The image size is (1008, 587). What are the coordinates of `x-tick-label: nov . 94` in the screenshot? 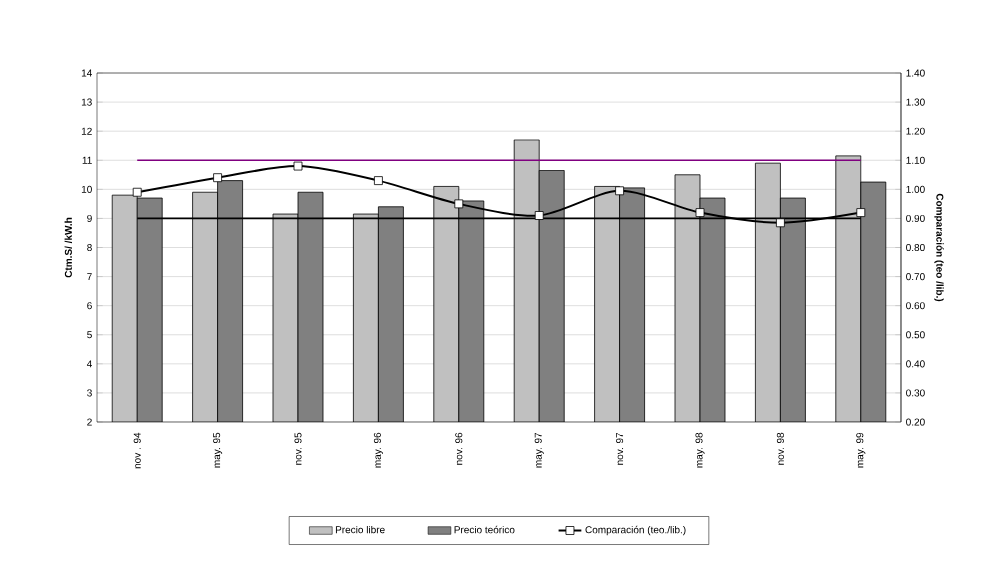 It's located at (137, 450).